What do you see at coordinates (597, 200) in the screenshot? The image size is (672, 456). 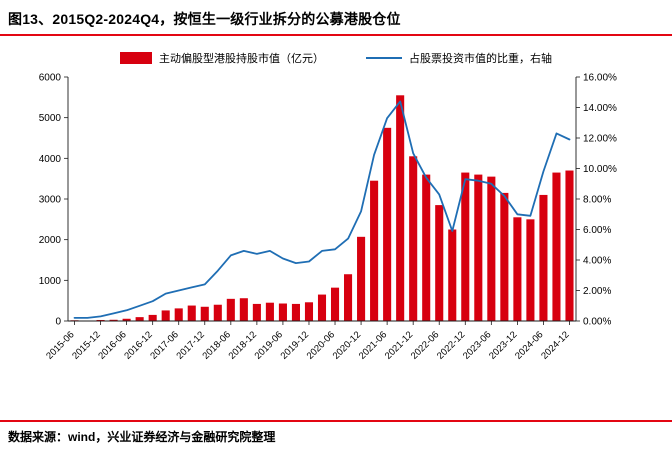 I see `axis-tick-label: 8.00%` at bounding box center [597, 200].